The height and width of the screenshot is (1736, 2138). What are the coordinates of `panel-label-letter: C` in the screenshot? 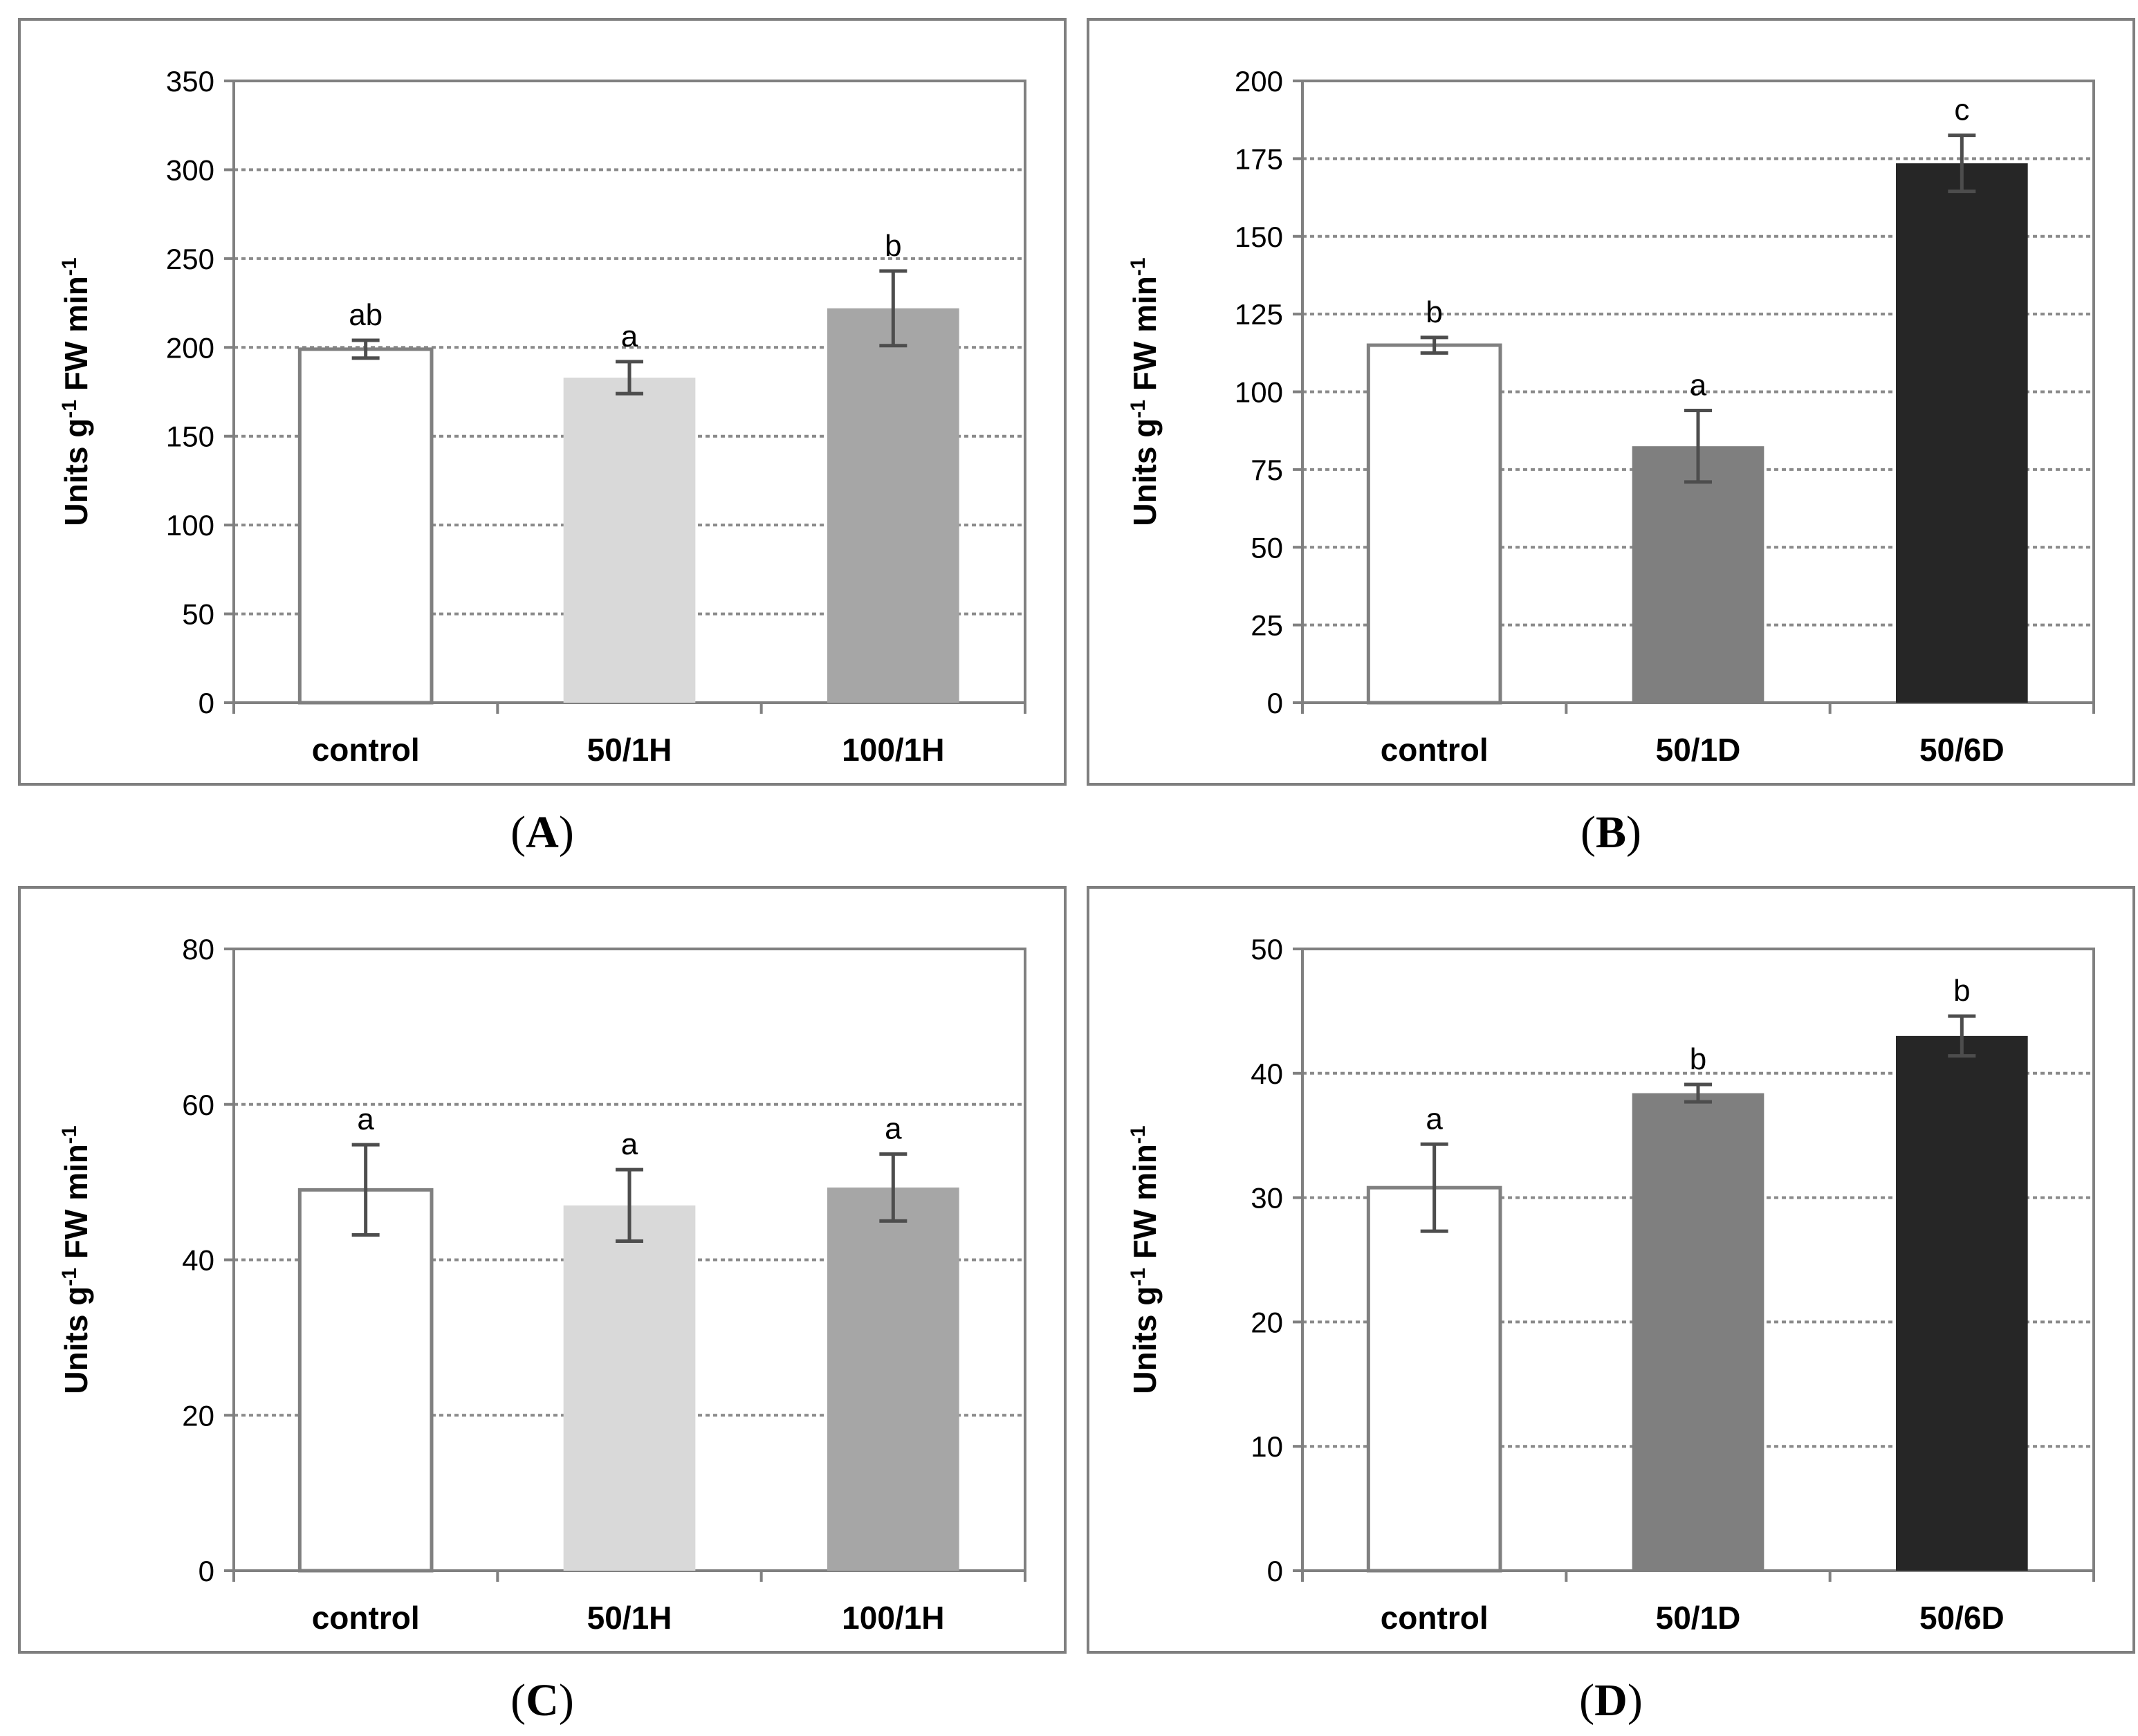 It's located at (542, 1700).